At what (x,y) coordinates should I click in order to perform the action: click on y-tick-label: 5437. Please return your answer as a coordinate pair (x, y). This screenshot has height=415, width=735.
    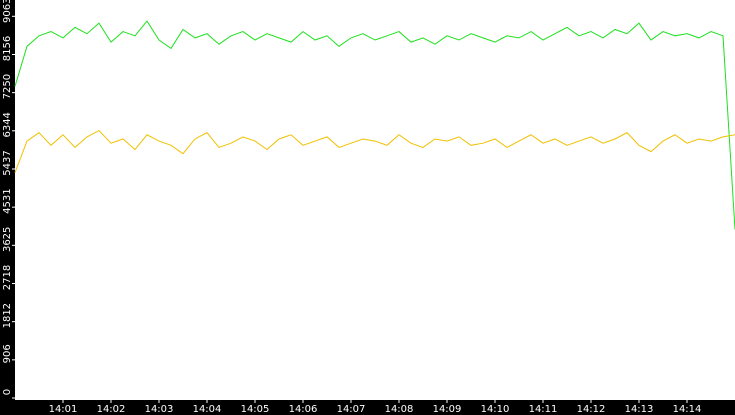
    Looking at the image, I should click on (7, 162).